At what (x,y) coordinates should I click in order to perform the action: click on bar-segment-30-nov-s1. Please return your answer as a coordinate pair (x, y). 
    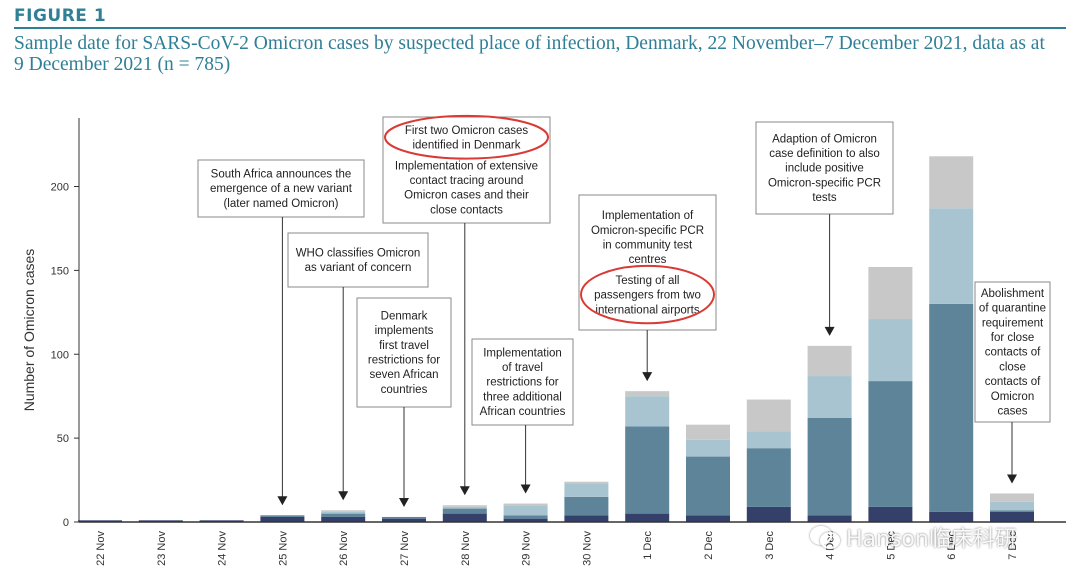
    Looking at the image, I should click on (586, 518).